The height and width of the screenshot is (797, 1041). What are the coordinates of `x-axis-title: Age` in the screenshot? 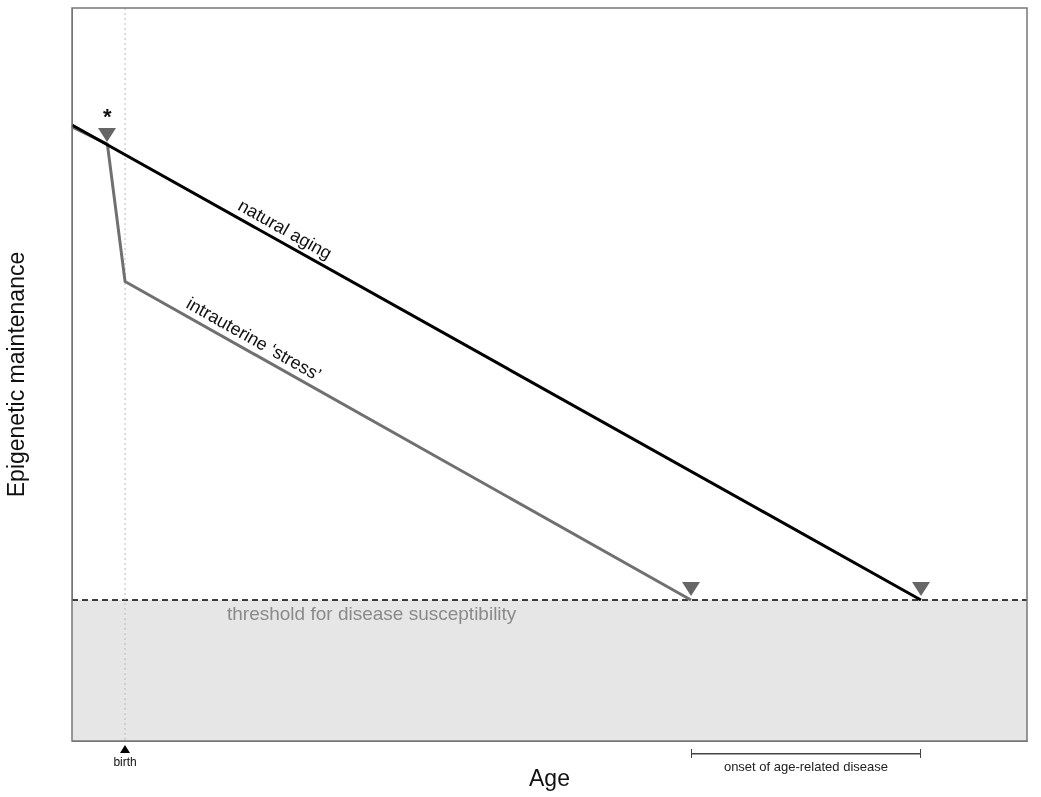 It's located at (549, 777).